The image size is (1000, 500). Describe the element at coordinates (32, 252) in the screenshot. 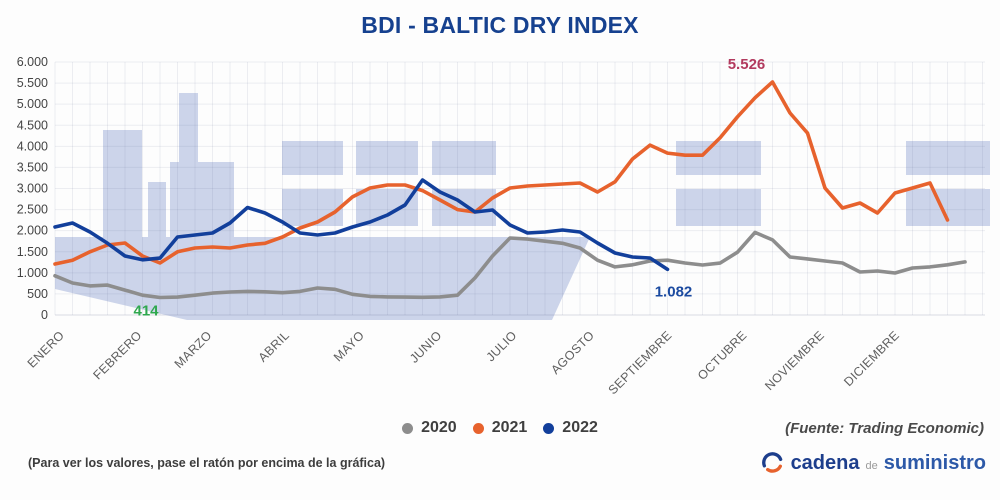

I see `y-tick-label: 1.500` at that location.